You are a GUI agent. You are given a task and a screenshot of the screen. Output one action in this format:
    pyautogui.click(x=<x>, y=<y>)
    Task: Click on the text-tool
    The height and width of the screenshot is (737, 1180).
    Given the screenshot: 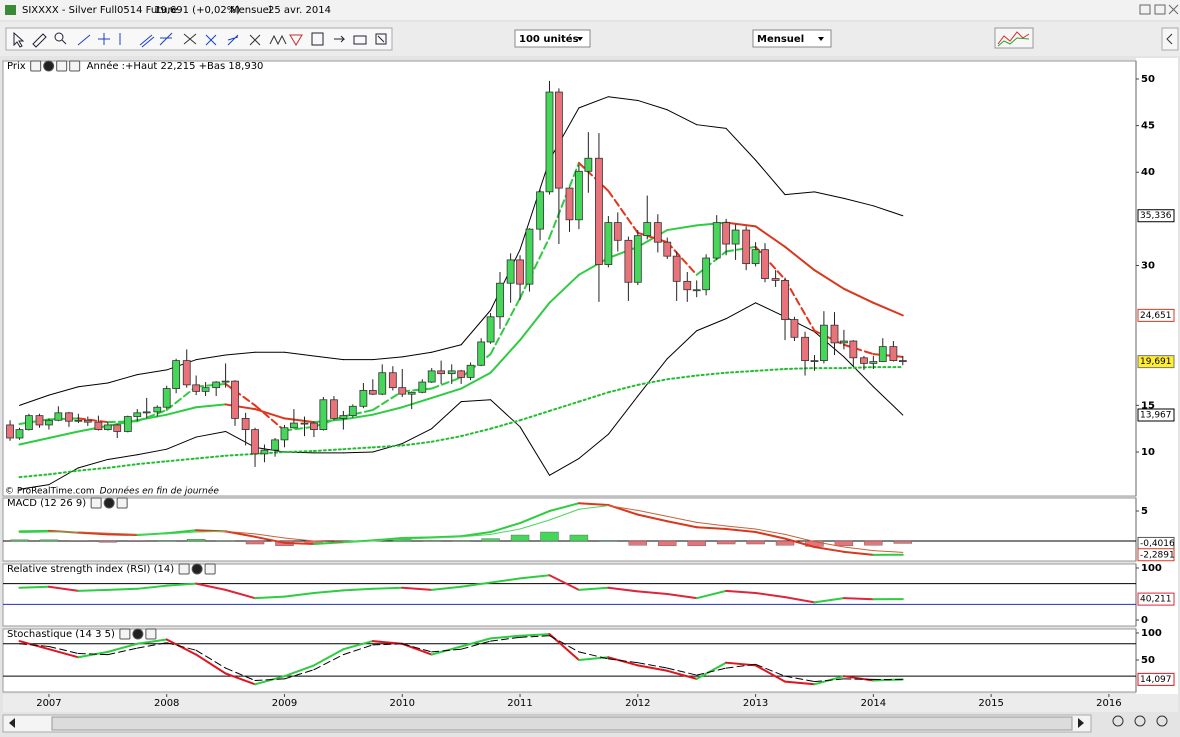 What is the action you would take?
    pyautogui.click(x=317, y=39)
    